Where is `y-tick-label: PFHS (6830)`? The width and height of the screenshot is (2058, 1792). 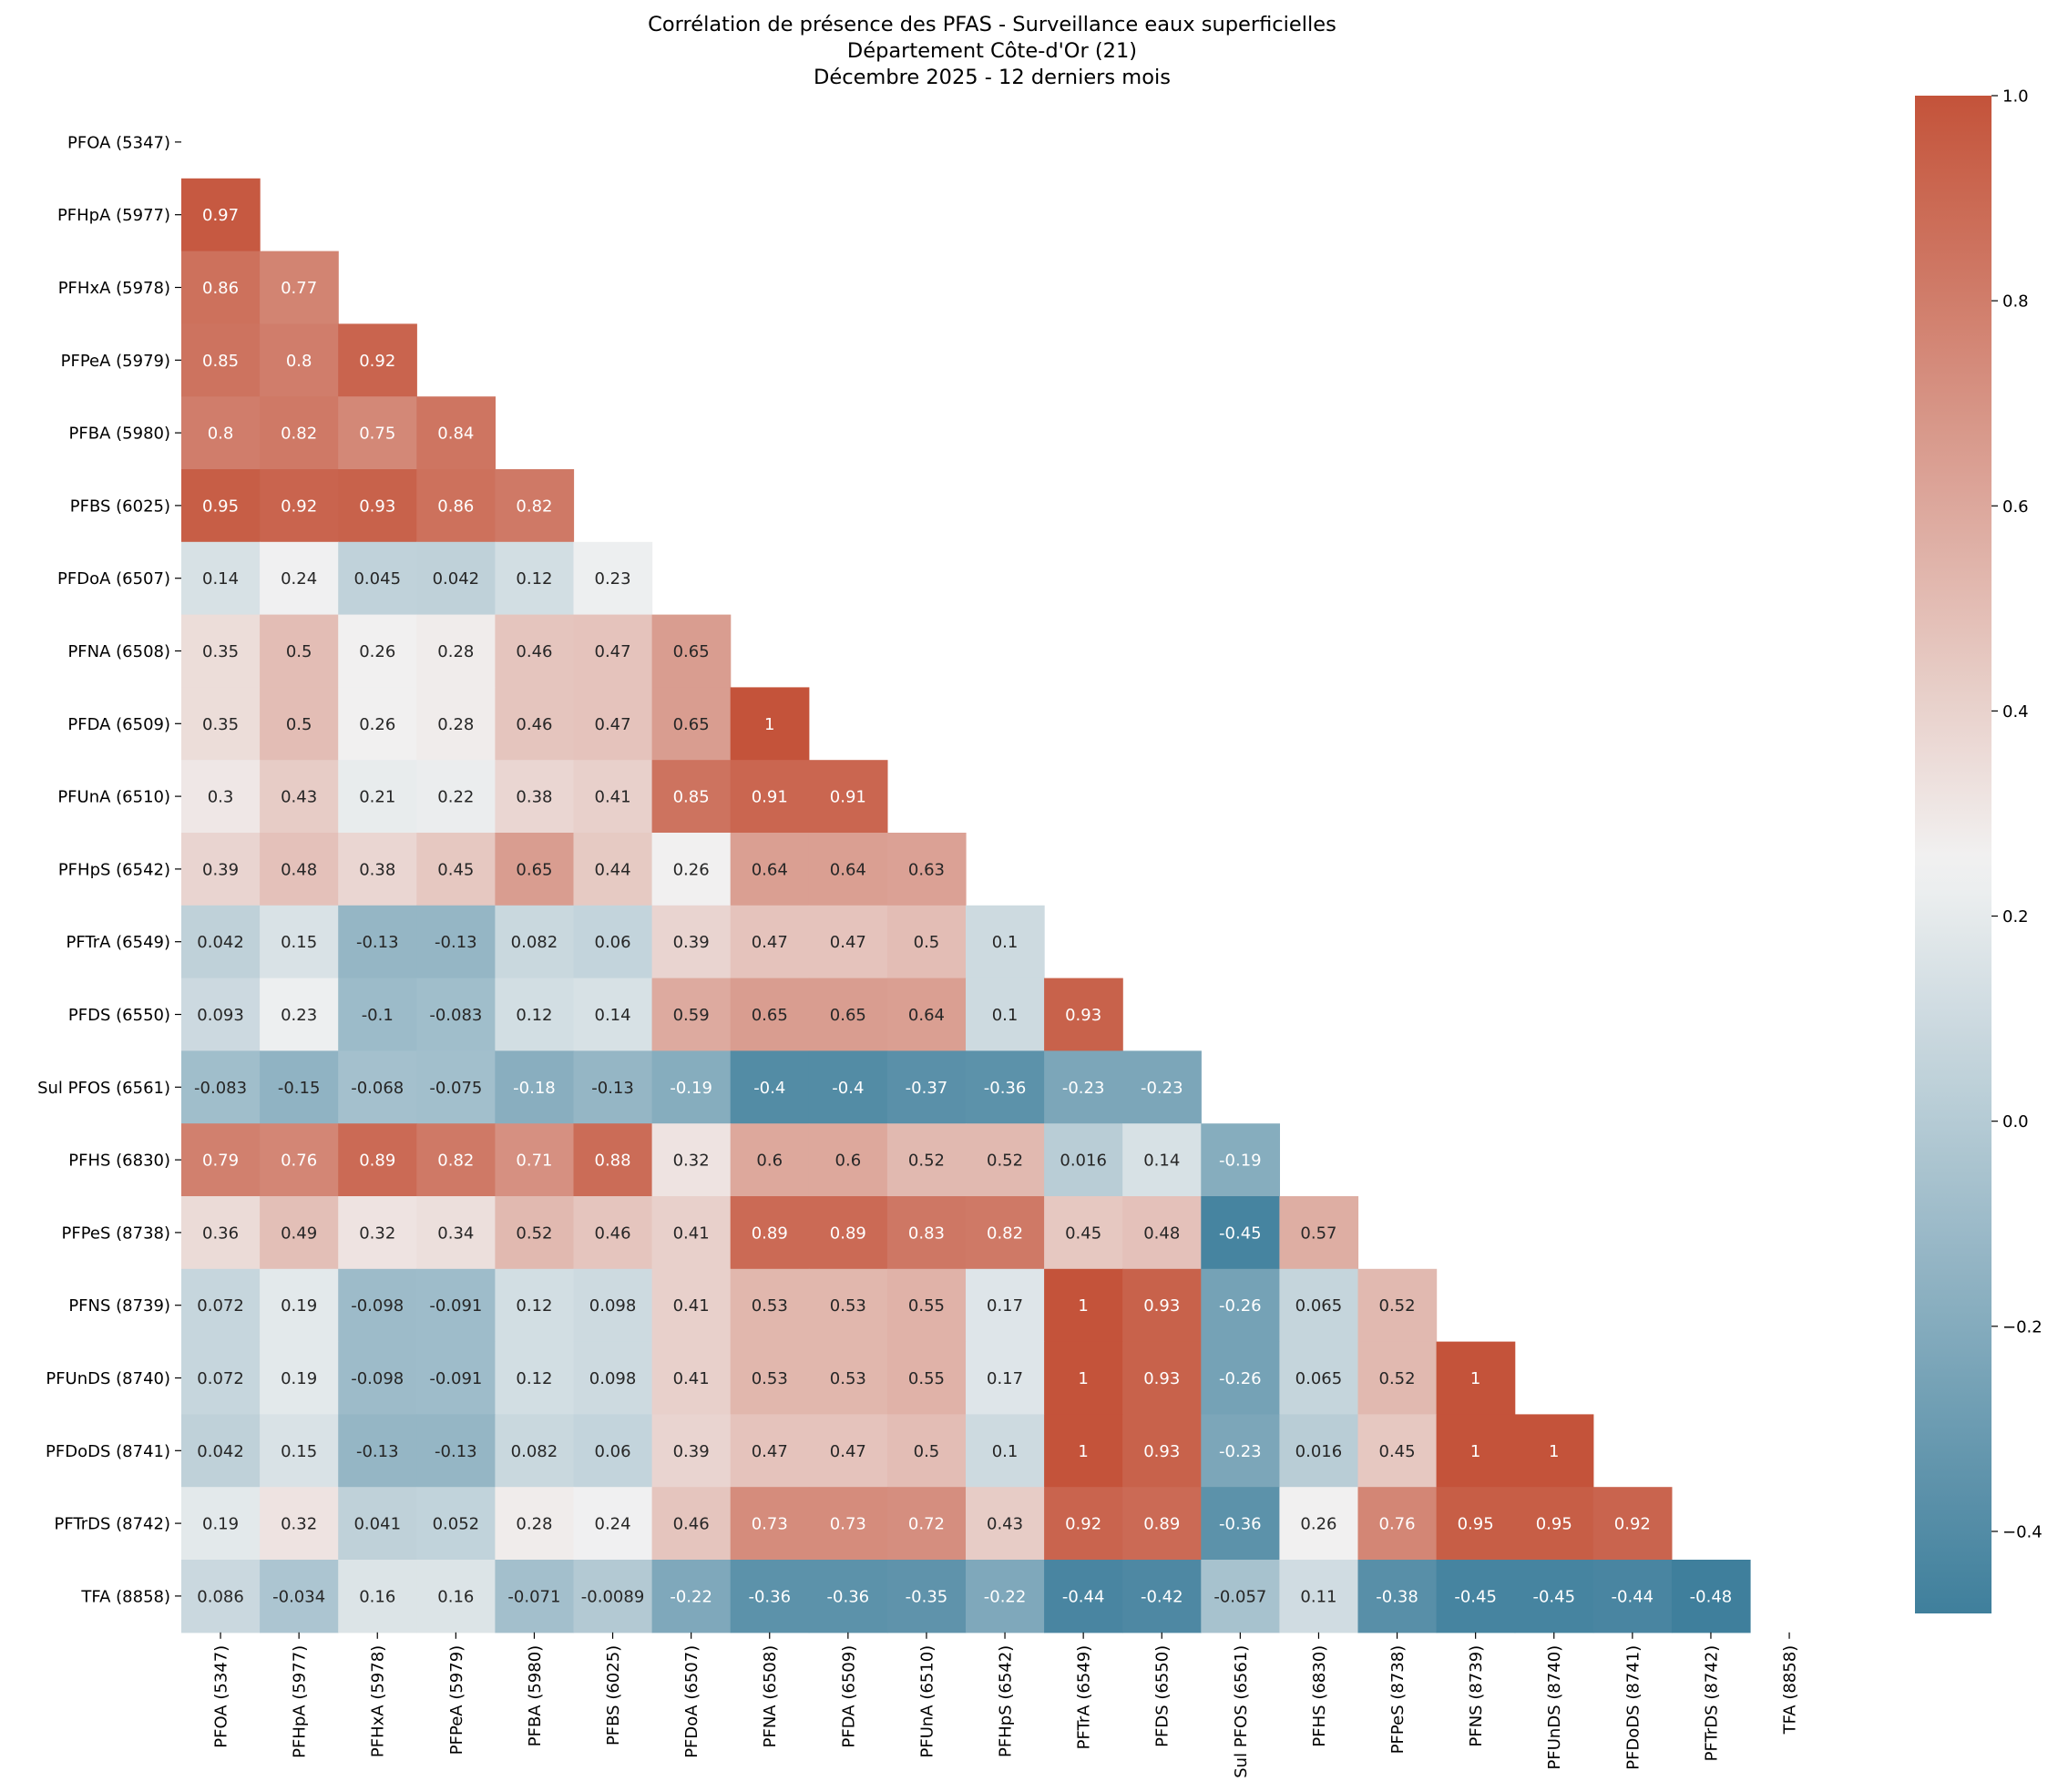
y-tick-label: PFHS (6830) is located at coordinates (119, 1161).